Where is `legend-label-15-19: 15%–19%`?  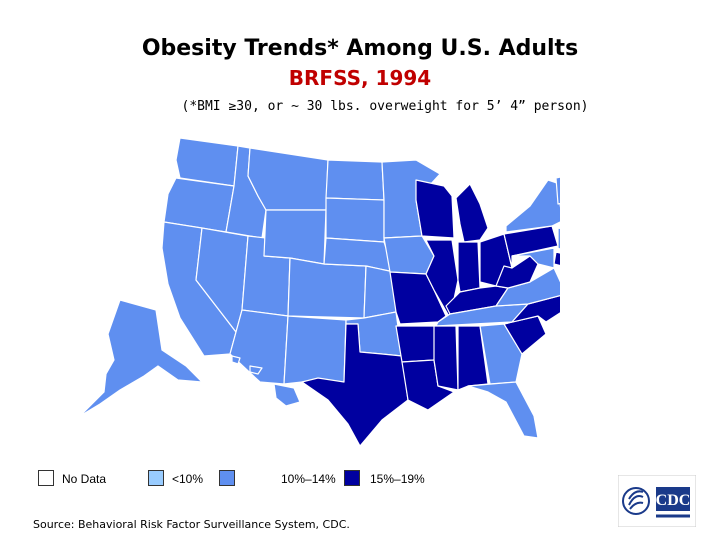
legend-label-15-19: 15%–19% is located at coordinates (397, 479).